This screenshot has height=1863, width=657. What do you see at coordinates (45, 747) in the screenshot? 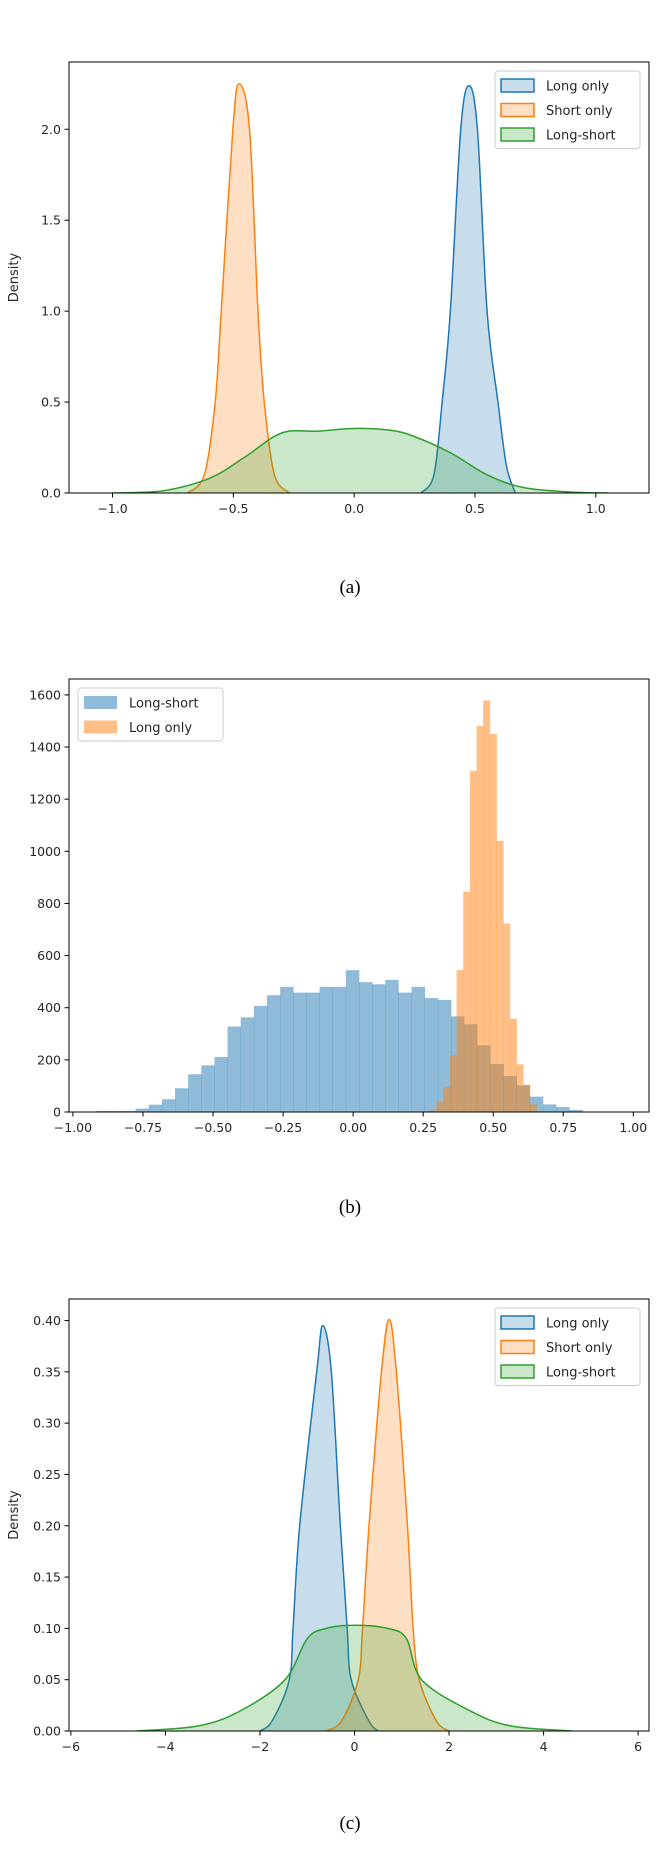
I see `y-tick-label: 1400` at bounding box center [45, 747].